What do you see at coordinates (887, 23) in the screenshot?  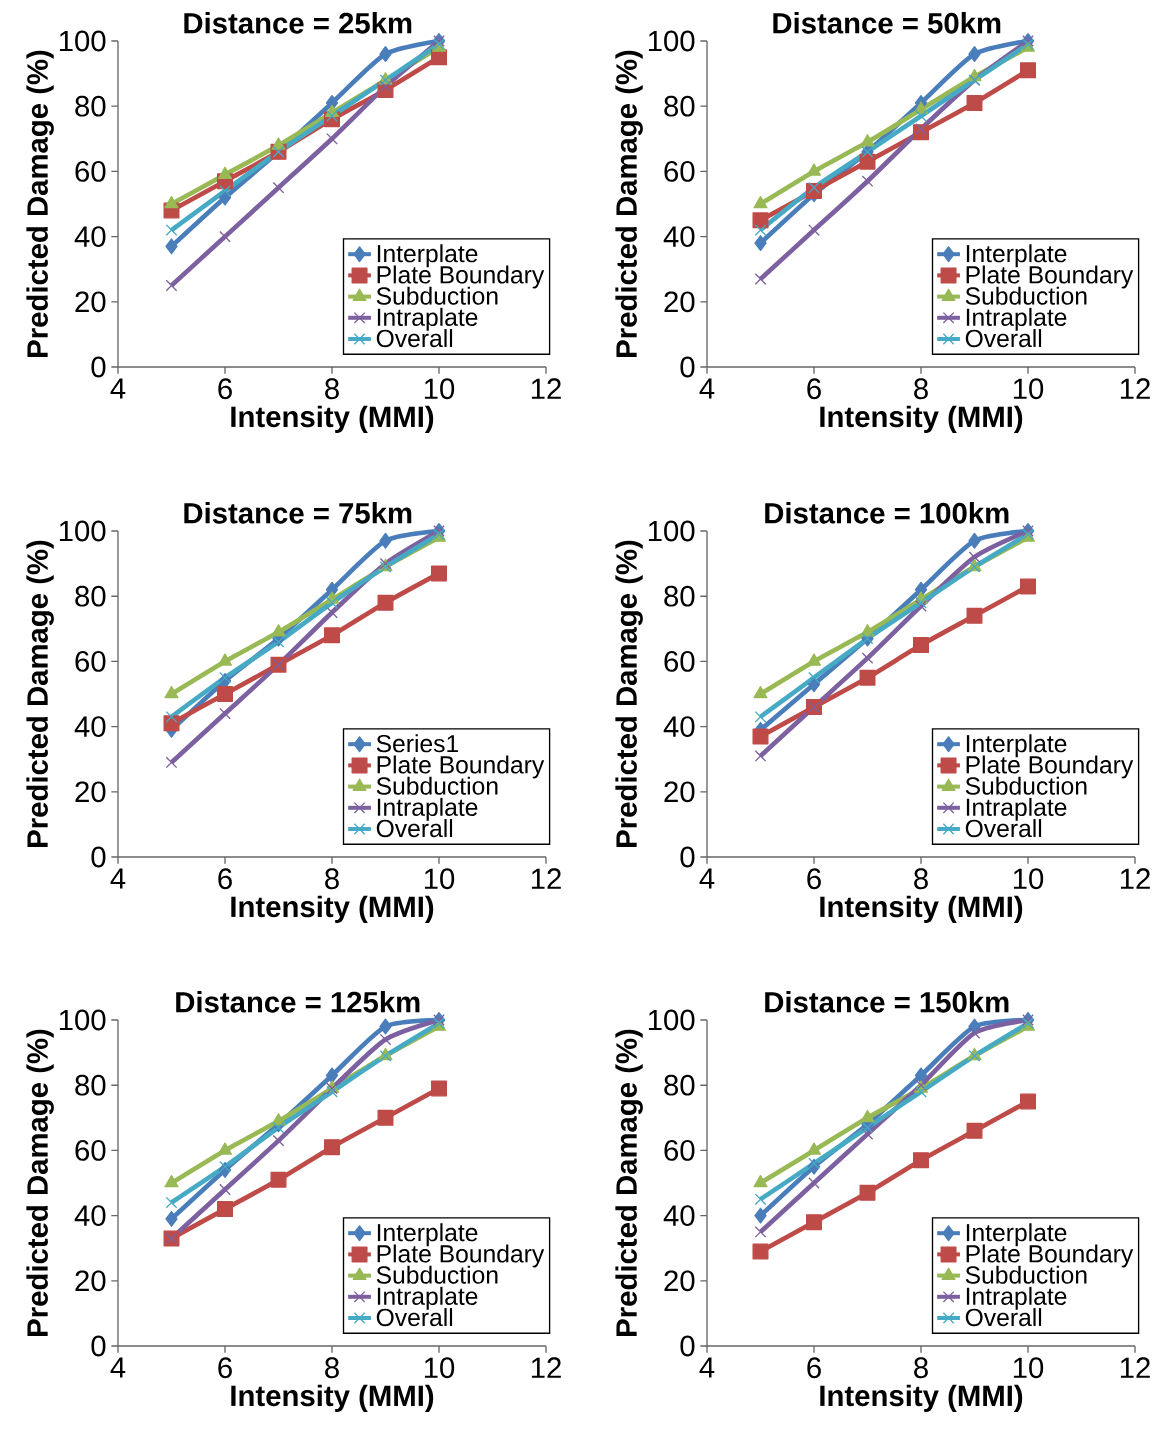 I see `chart-title: Distance = 50km` at bounding box center [887, 23].